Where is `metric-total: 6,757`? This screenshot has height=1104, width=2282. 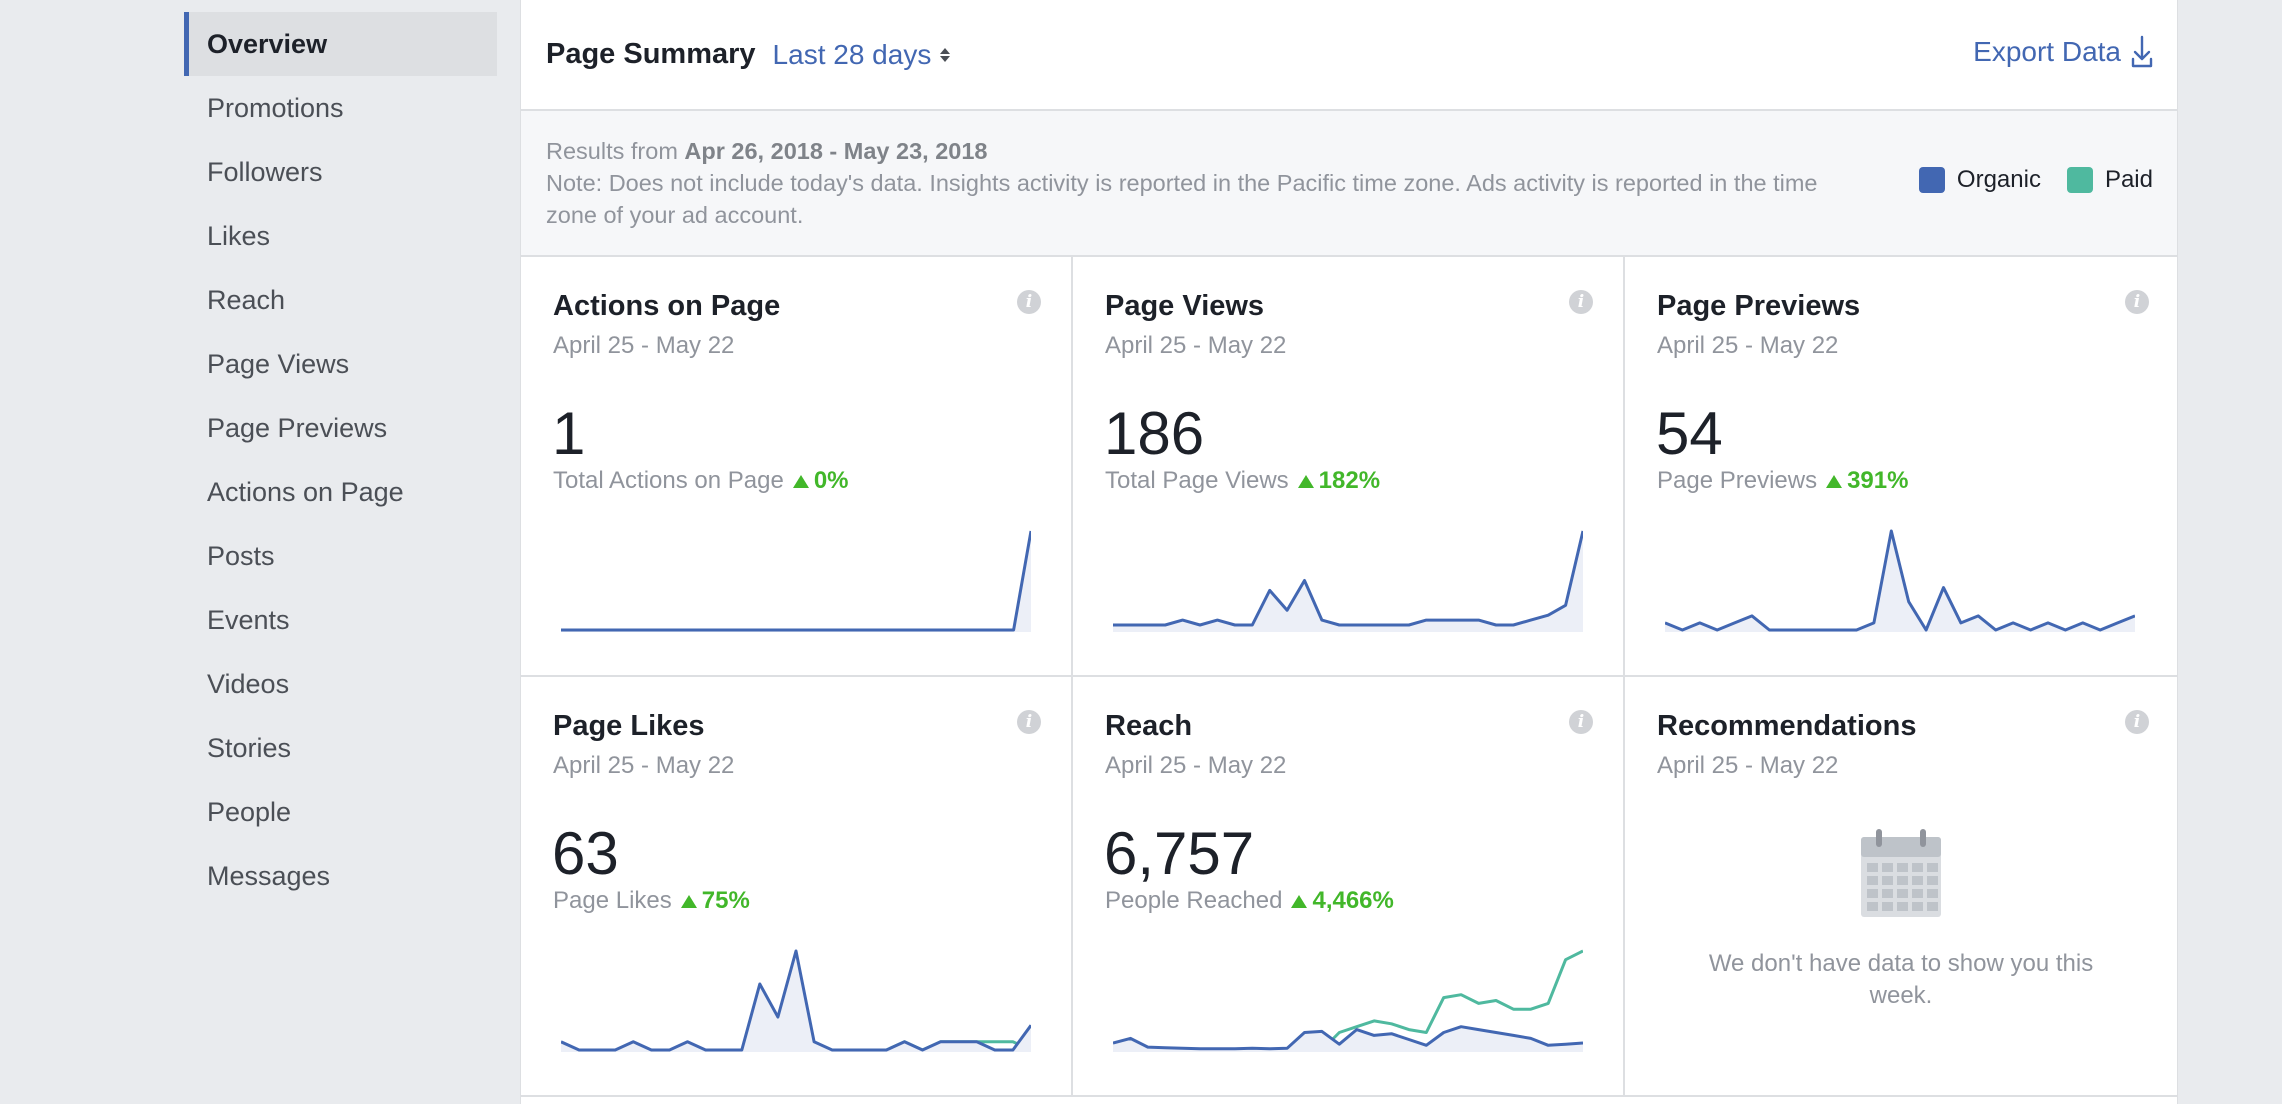 metric-total: 6,757 is located at coordinates (1179, 853).